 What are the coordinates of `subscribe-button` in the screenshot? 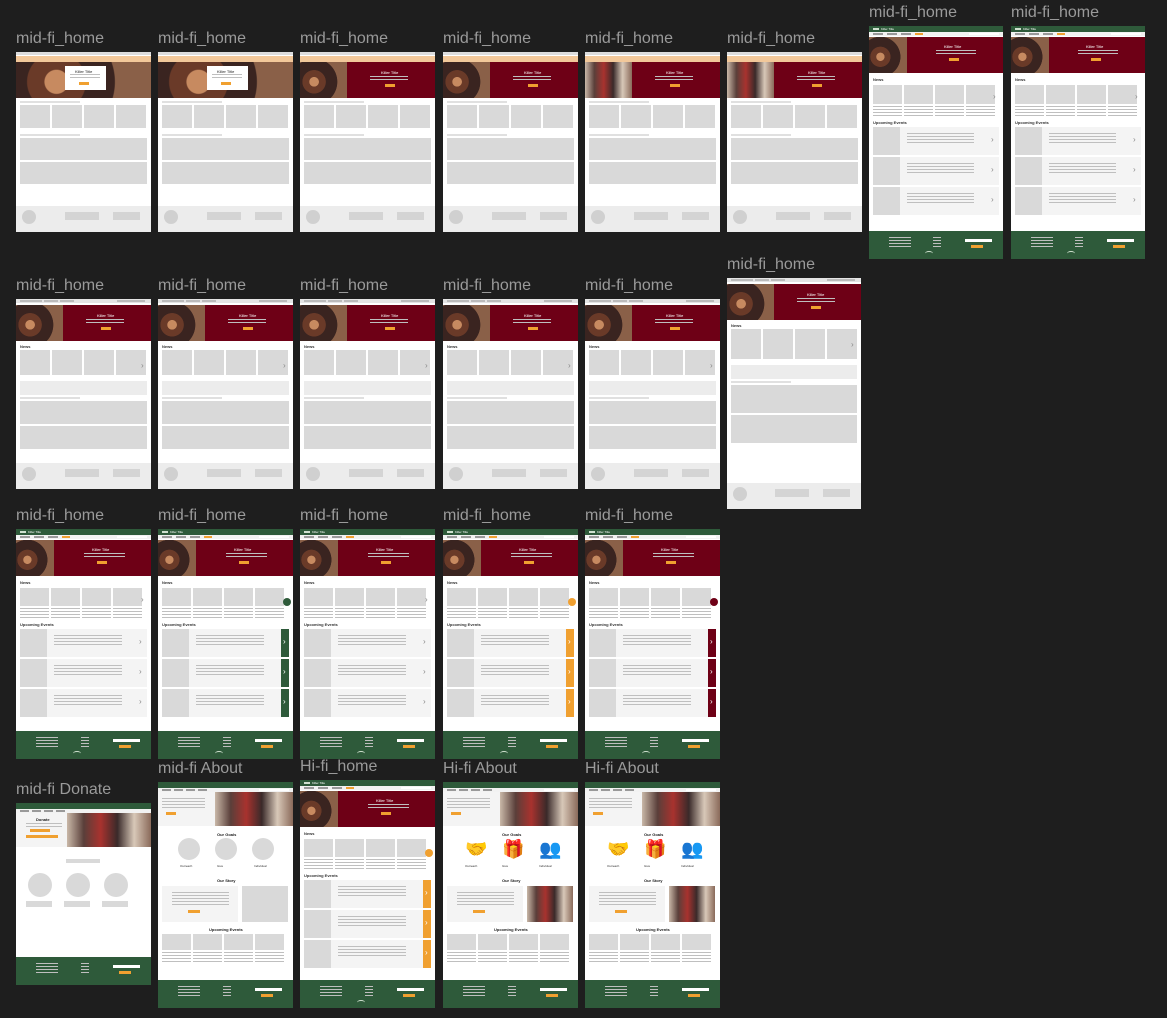 It's located at (552, 746).